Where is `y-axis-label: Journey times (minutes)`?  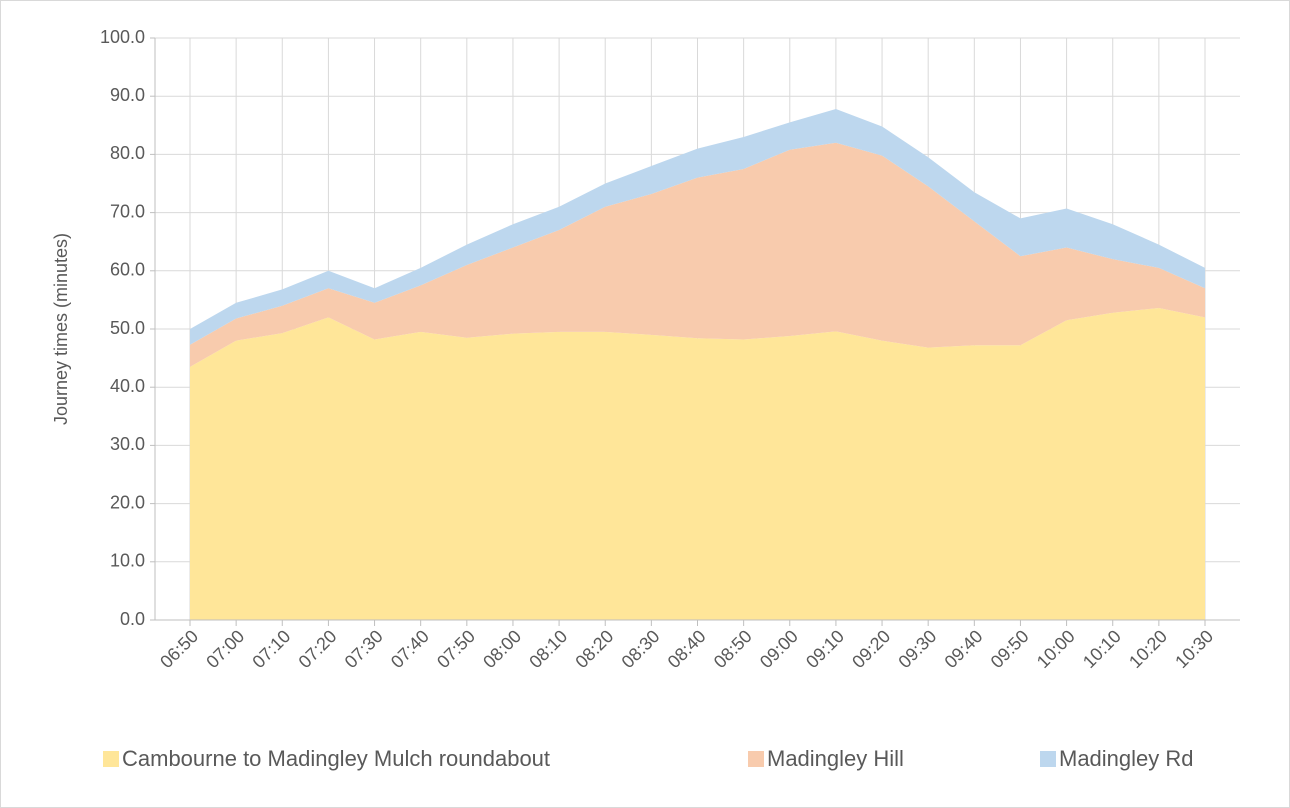 y-axis-label: Journey times (minutes) is located at coordinates (61, 329).